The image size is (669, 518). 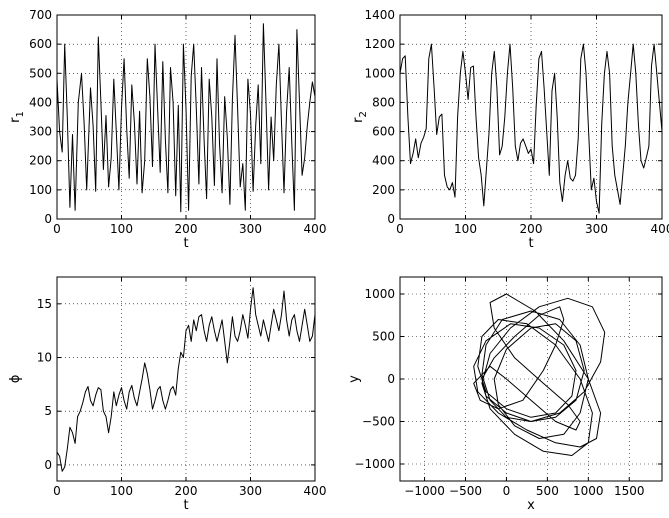 I want to click on y-axis-label-main: ϕ, so click(x=15, y=379).